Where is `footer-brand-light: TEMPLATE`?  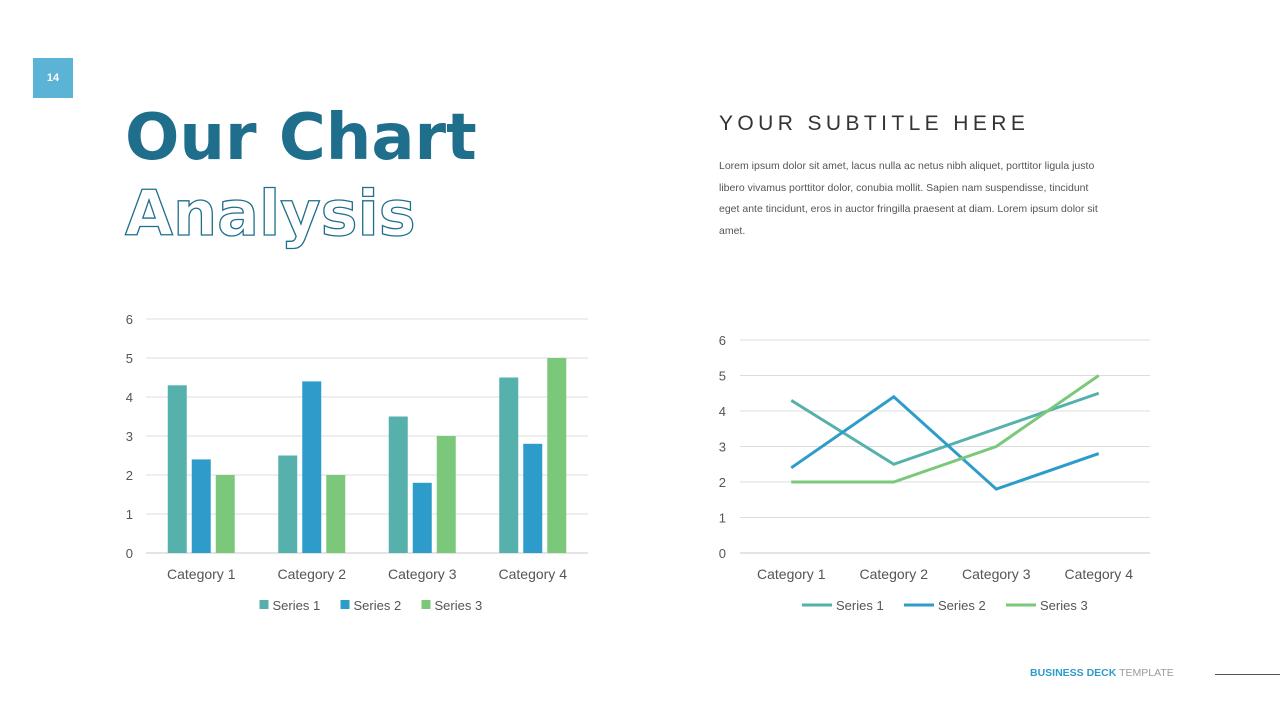
footer-brand-light: TEMPLATE is located at coordinates (1145, 673).